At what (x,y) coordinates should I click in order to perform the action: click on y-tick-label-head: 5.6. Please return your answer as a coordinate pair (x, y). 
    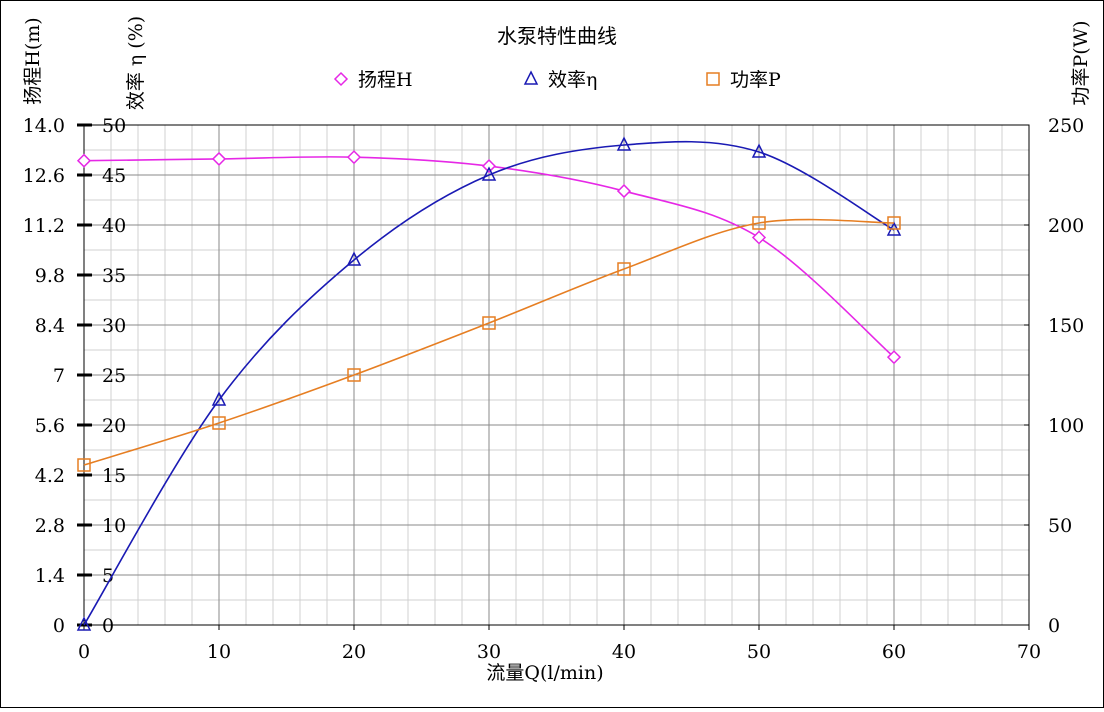
    Looking at the image, I should click on (50, 426).